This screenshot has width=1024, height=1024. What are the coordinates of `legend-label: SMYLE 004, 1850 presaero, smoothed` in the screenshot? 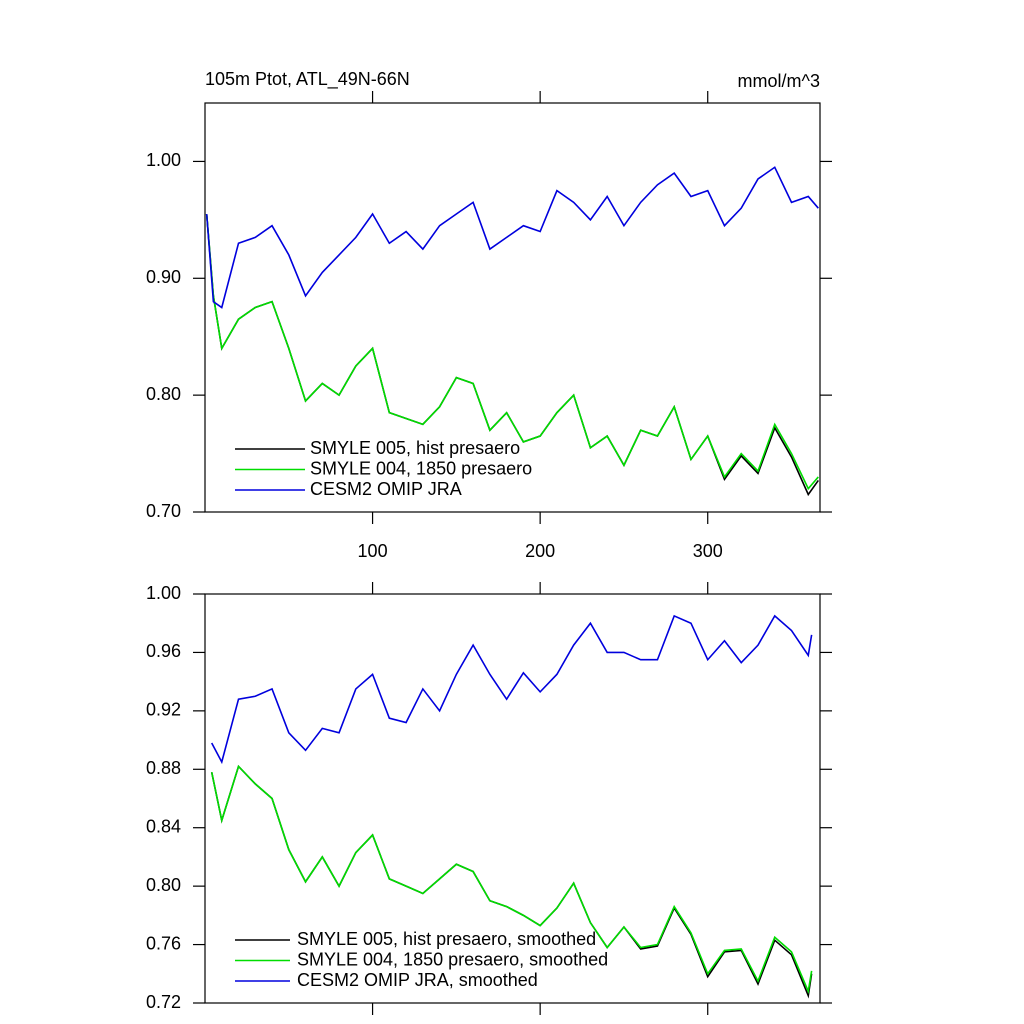 It's located at (452, 959).